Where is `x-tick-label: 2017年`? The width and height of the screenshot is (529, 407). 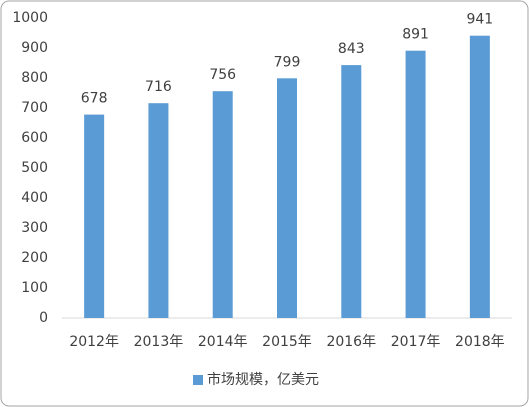
x-tick-label: 2017年 is located at coordinates (416, 342).